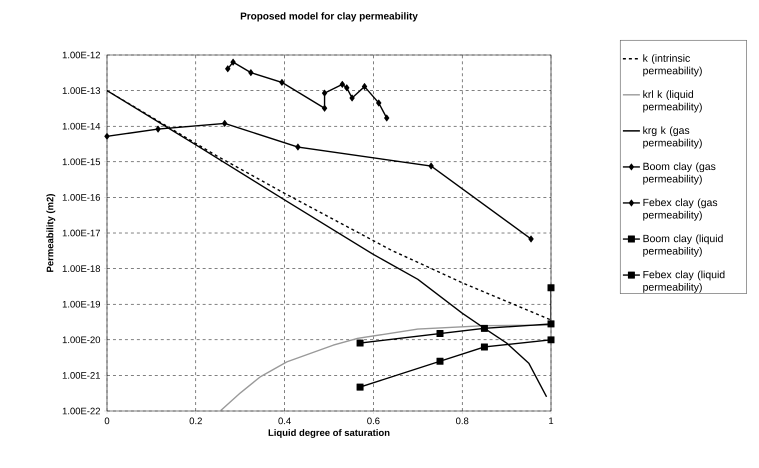 Image resolution: width=759 pixels, height=468 pixels. Describe the element at coordinates (81, 126) in the screenshot. I see `y-tick-label: 1.00E-14` at that location.